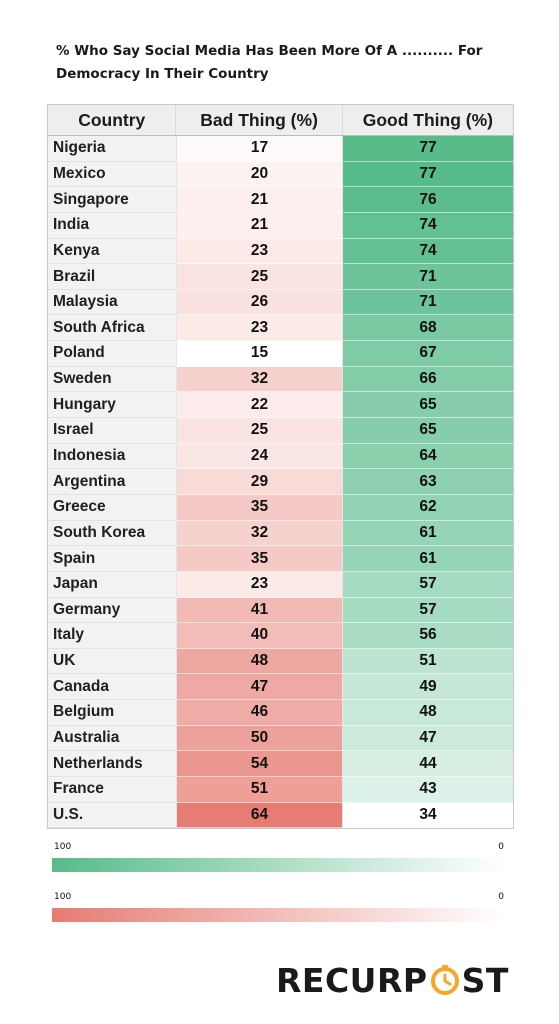 The height and width of the screenshot is (1024, 559). I want to click on good-thing-cell: 51, so click(427, 661).